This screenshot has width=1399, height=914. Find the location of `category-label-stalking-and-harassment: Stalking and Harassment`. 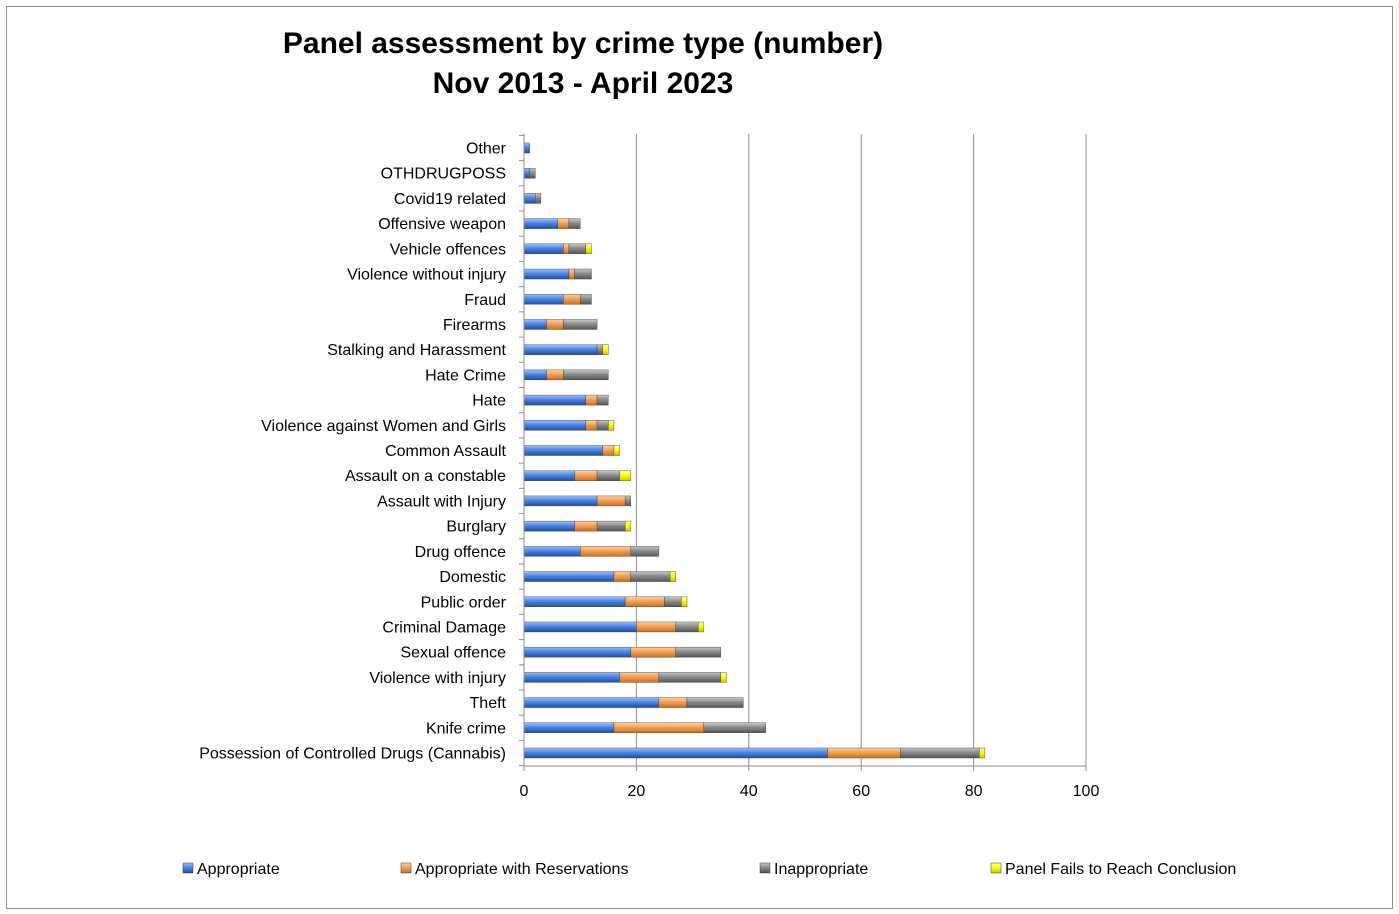

category-label-stalking-and-harassment: Stalking and Harassment is located at coordinates (416, 350).